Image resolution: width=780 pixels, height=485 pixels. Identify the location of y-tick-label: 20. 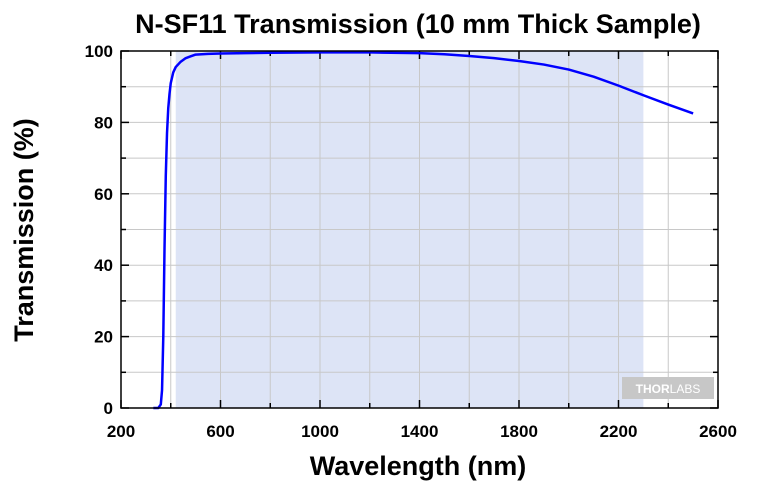
(103, 337).